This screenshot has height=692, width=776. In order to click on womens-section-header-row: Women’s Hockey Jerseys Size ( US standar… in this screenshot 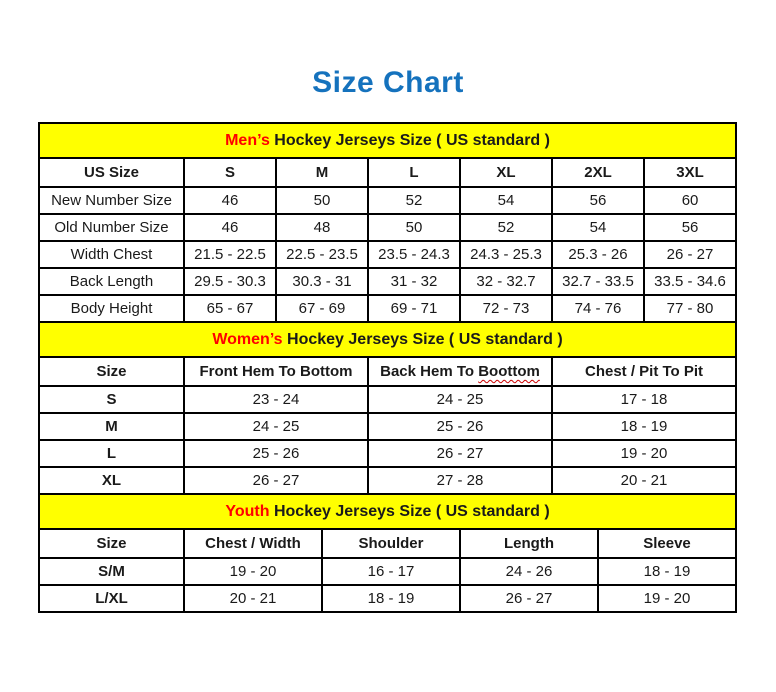, I will do `click(387, 339)`.